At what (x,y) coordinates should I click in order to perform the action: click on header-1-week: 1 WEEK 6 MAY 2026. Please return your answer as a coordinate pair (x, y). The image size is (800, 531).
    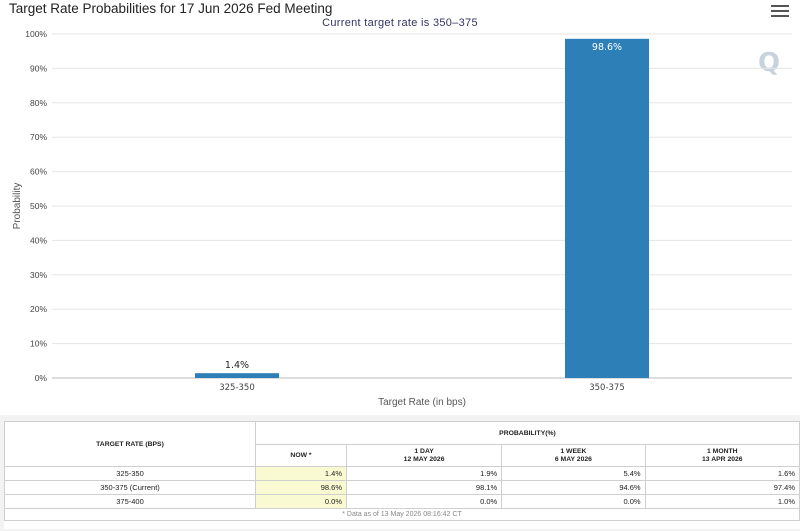
    Looking at the image, I should click on (573, 455).